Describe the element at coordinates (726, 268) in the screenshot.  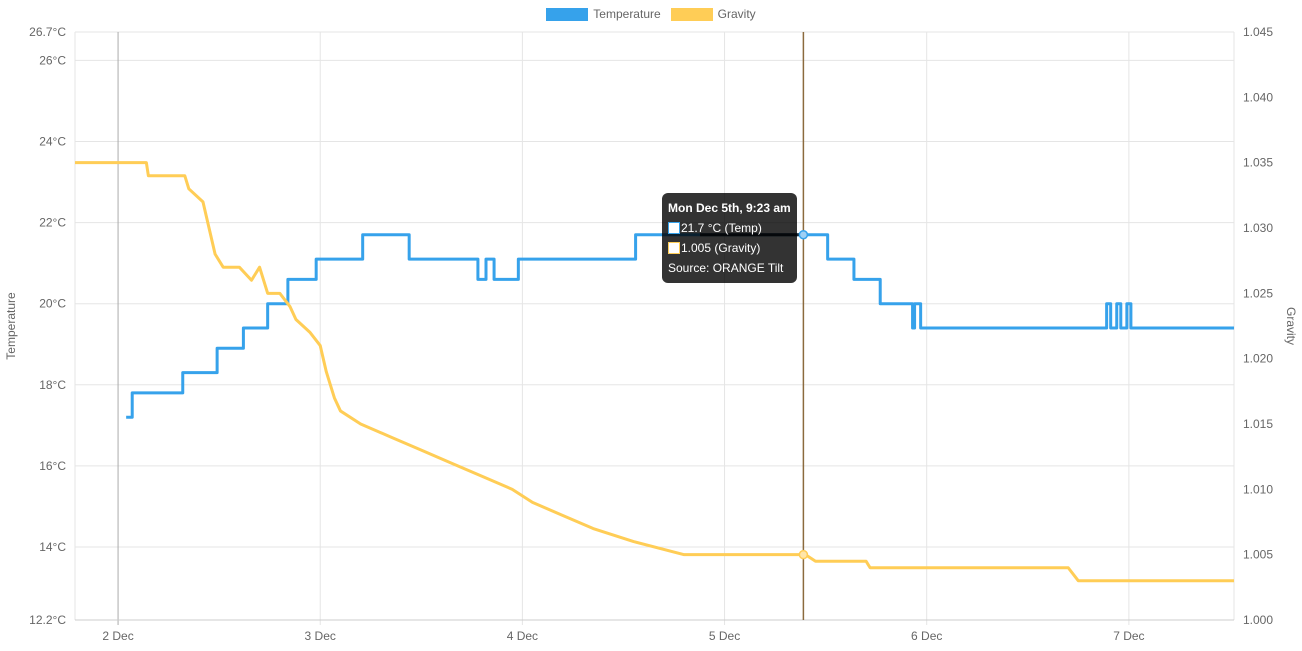
I see `tooltip-source: Source: ORANGE Tilt` at that location.